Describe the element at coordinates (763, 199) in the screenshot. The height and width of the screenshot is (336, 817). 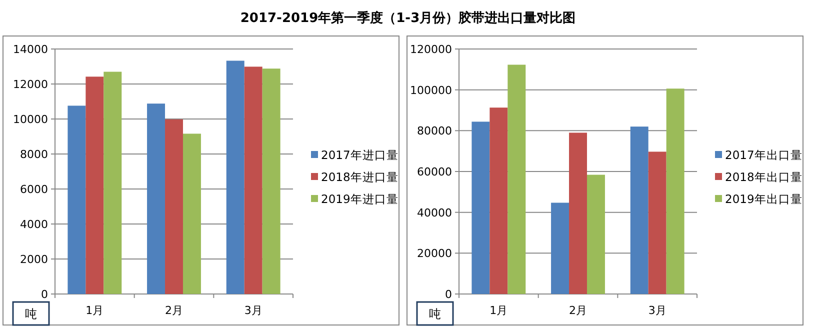
I see `legend-label: 2019年出口量` at that location.